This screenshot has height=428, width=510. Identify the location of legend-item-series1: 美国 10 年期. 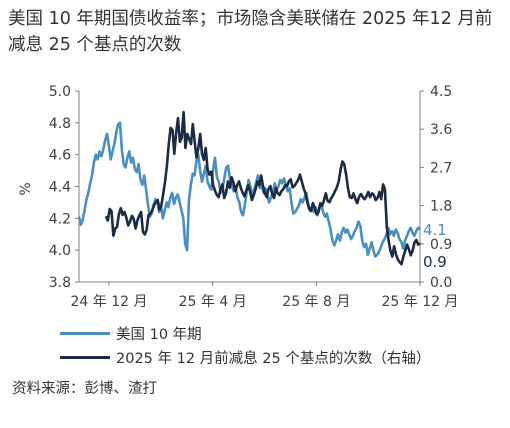
(245, 333).